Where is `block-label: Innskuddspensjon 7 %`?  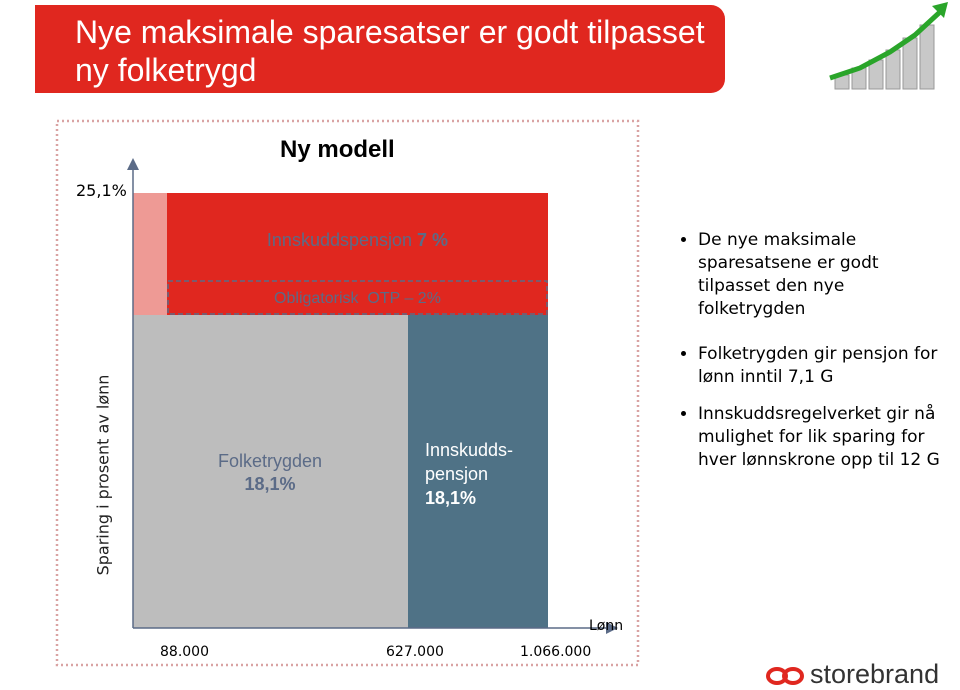
block-label: Innskuddspensjon 7 % is located at coordinates (357, 240).